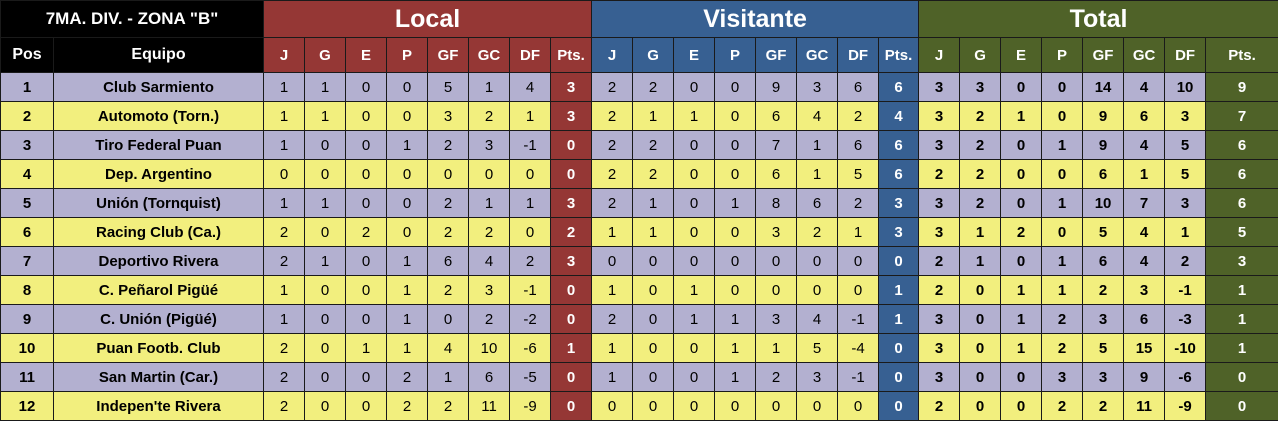 This screenshot has height=437, width=1278. I want to click on total-points-cell: 1, so click(1241, 319).